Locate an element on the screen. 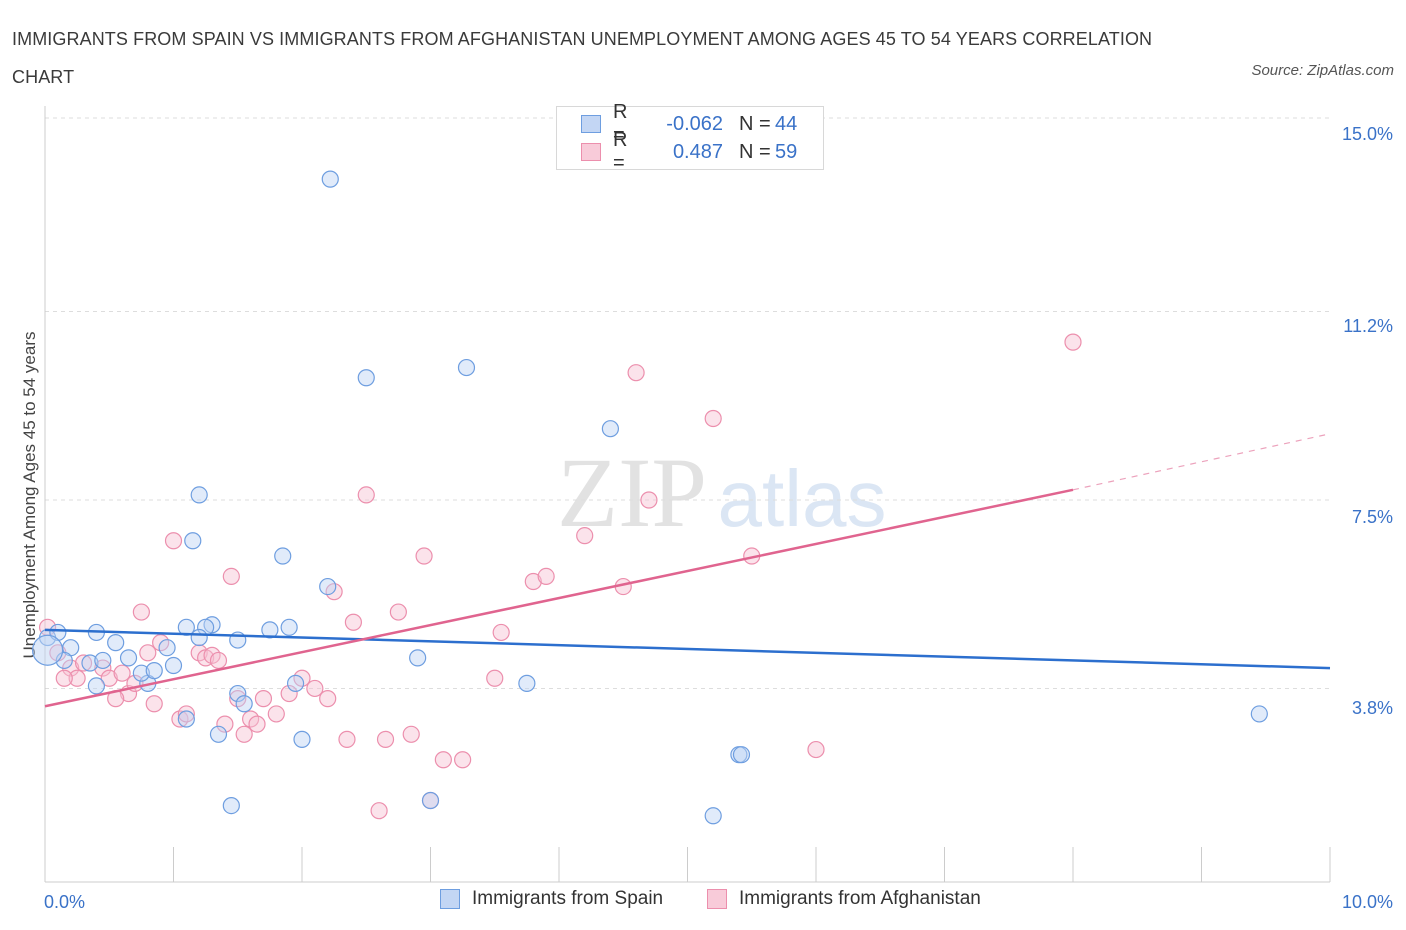 This screenshot has height=930, width=1406. watermark: ZIP atlas is located at coordinates (721, 492).